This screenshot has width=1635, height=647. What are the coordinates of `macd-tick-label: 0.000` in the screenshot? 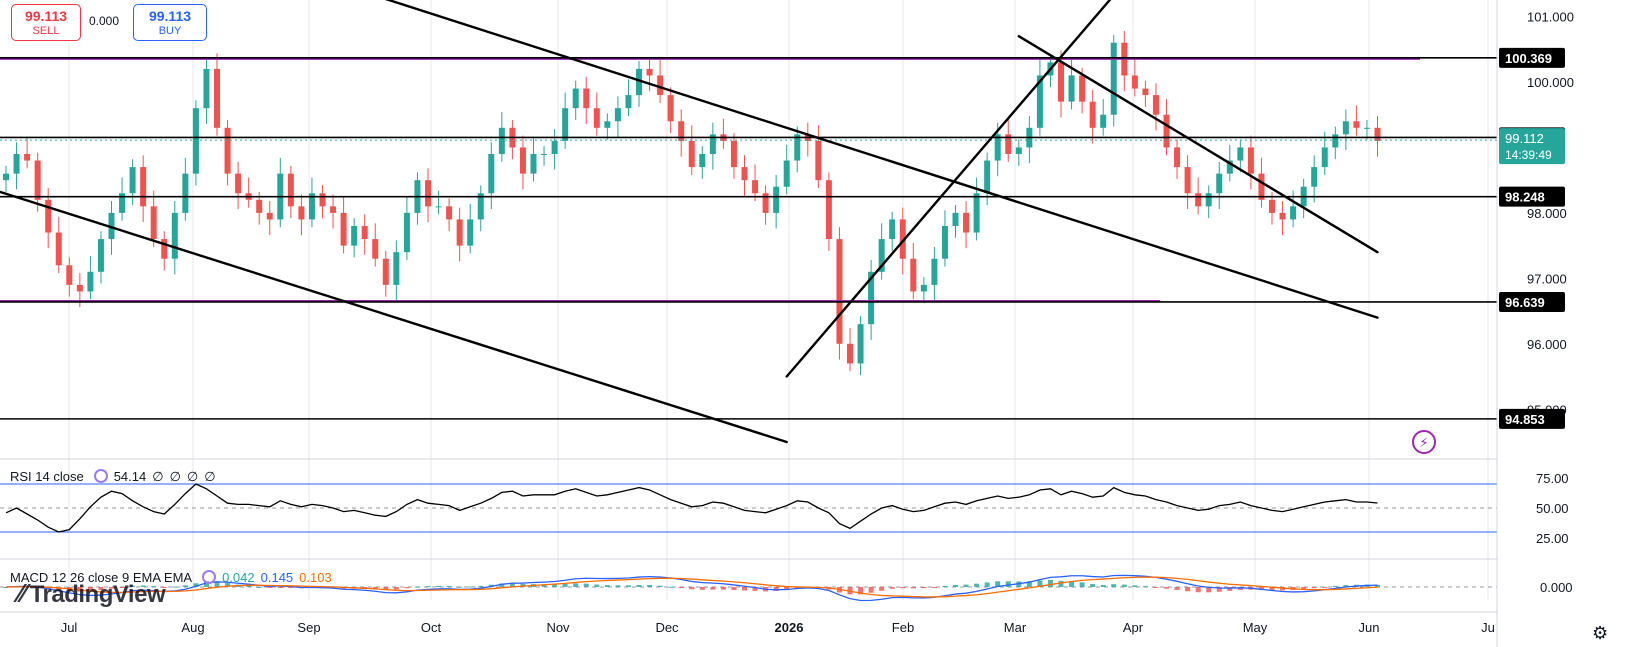 It's located at (1556, 587).